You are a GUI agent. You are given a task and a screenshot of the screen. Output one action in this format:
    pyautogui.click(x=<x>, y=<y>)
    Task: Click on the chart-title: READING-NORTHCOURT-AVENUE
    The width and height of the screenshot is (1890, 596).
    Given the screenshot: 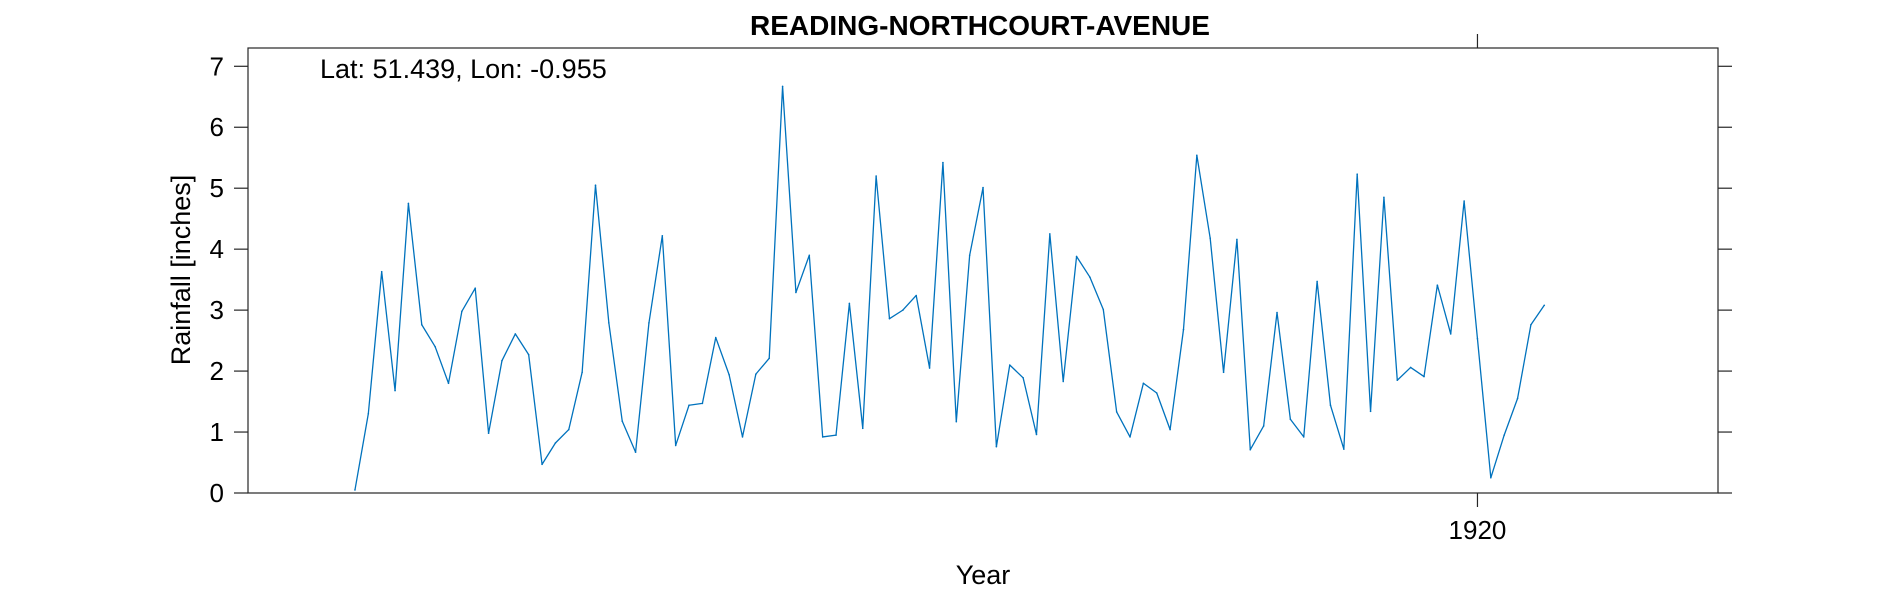 What is the action you would take?
    pyautogui.click(x=980, y=25)
    